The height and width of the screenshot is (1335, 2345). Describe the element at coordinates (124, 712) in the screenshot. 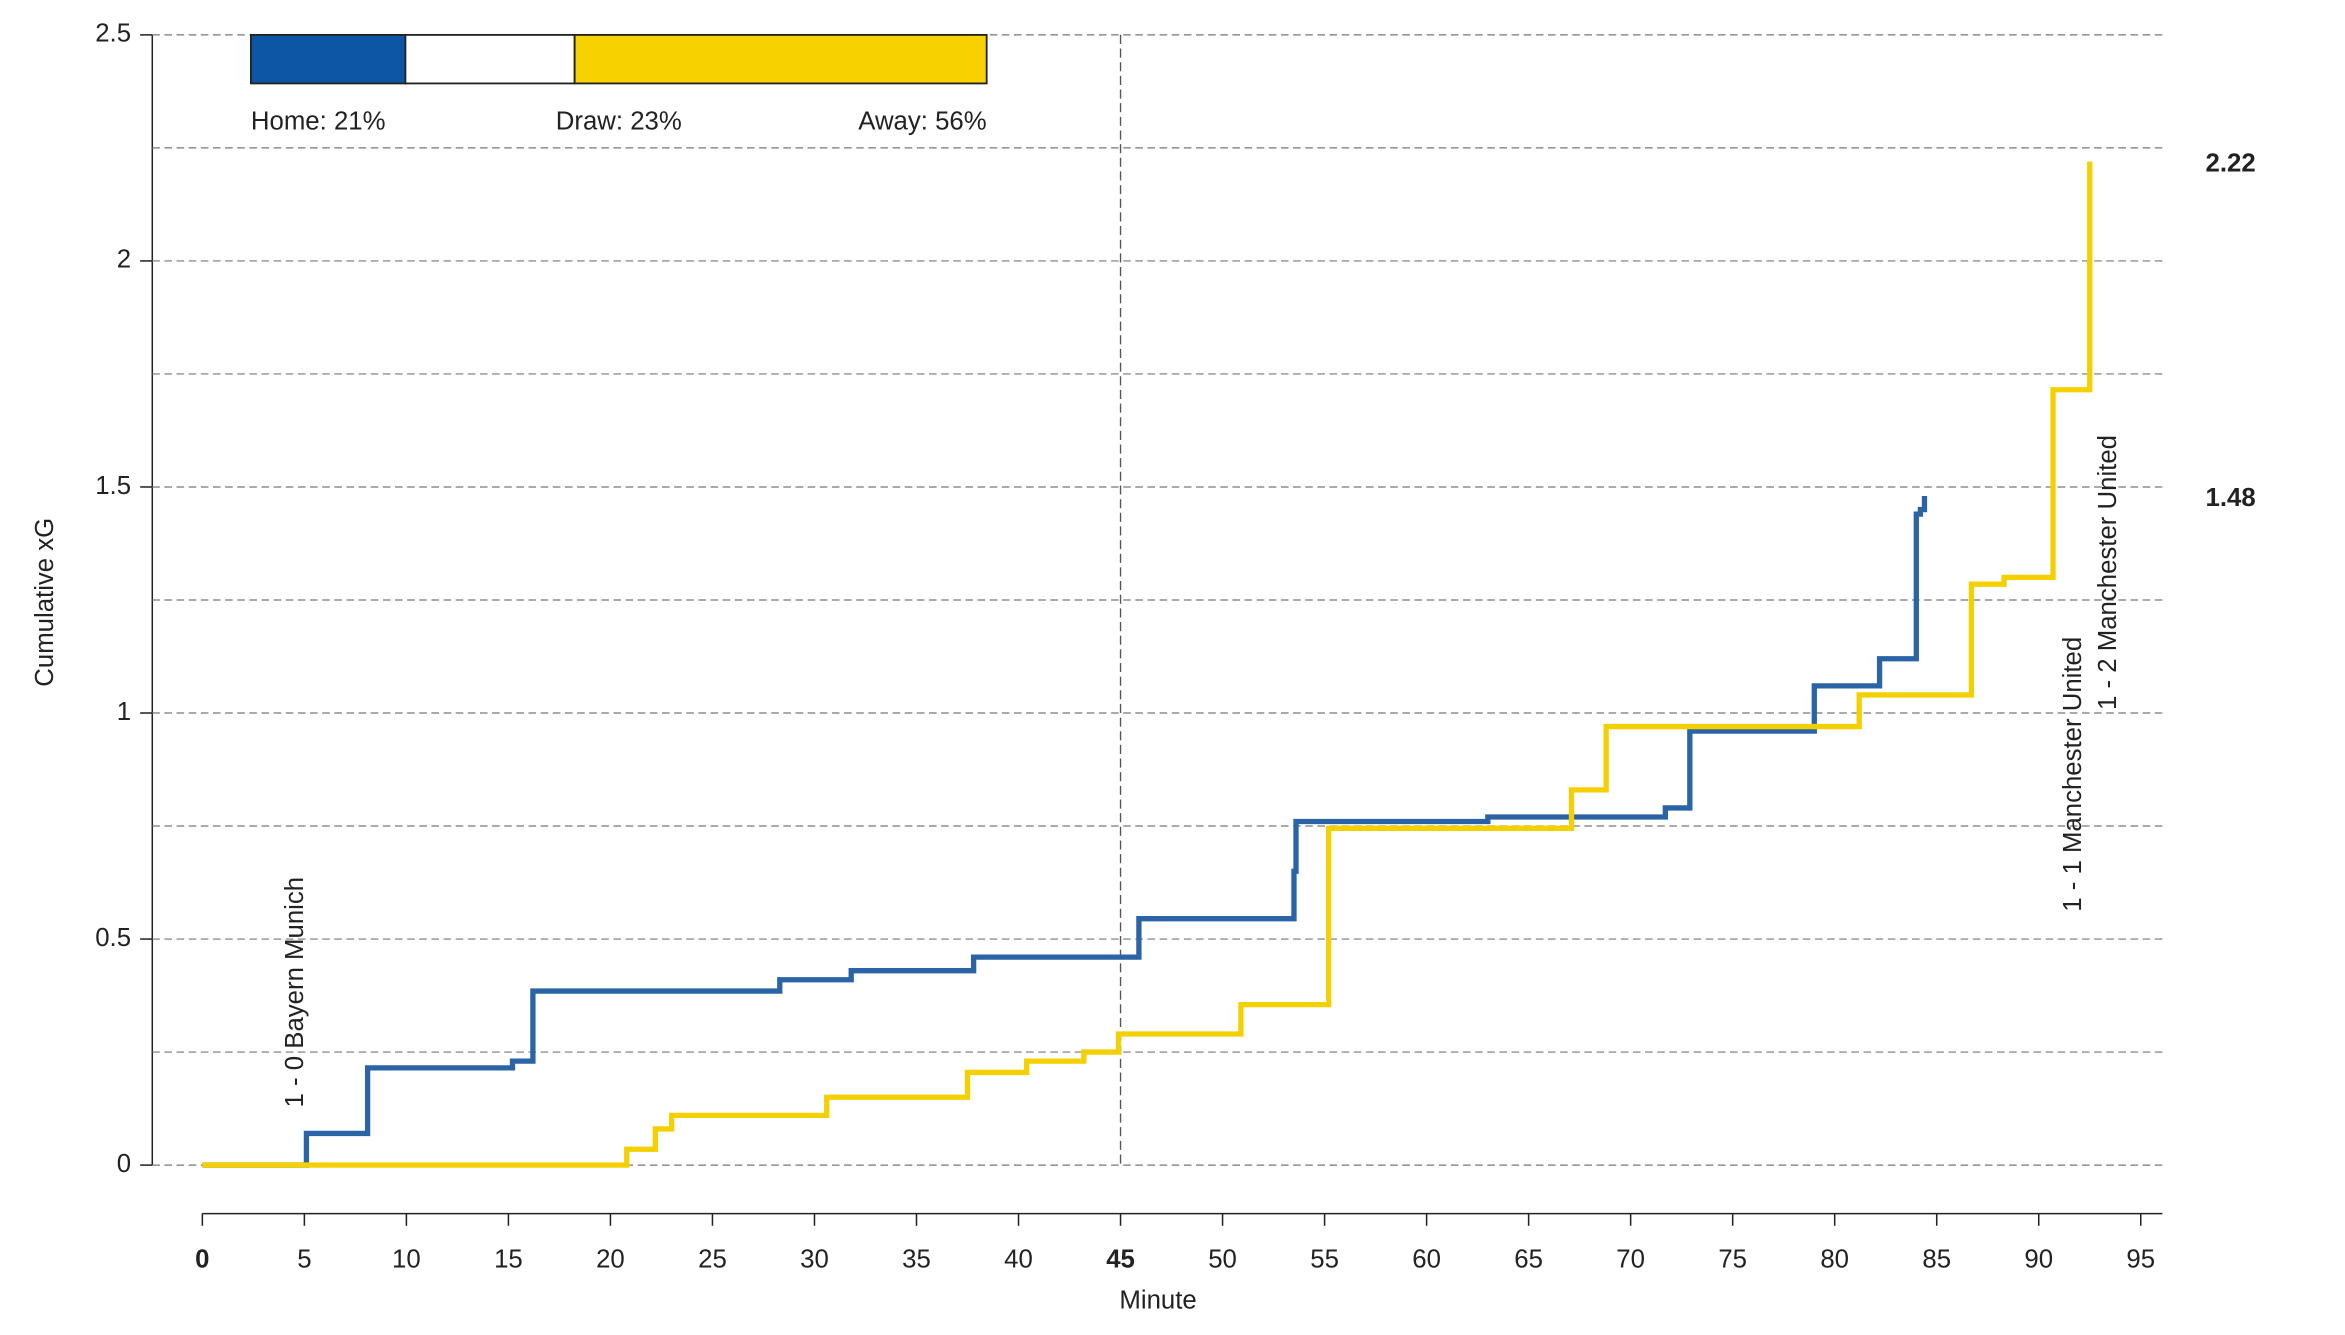

I see `y-tick-label: 1` at that location.